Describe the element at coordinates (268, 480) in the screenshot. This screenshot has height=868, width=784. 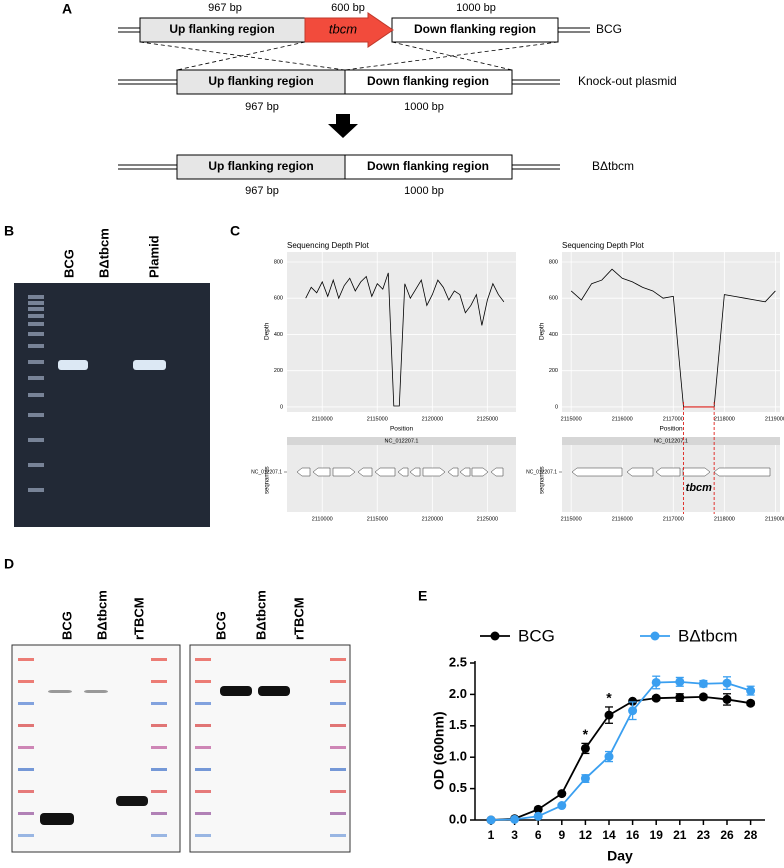
I see `track-y-label: seqnames` at that location.